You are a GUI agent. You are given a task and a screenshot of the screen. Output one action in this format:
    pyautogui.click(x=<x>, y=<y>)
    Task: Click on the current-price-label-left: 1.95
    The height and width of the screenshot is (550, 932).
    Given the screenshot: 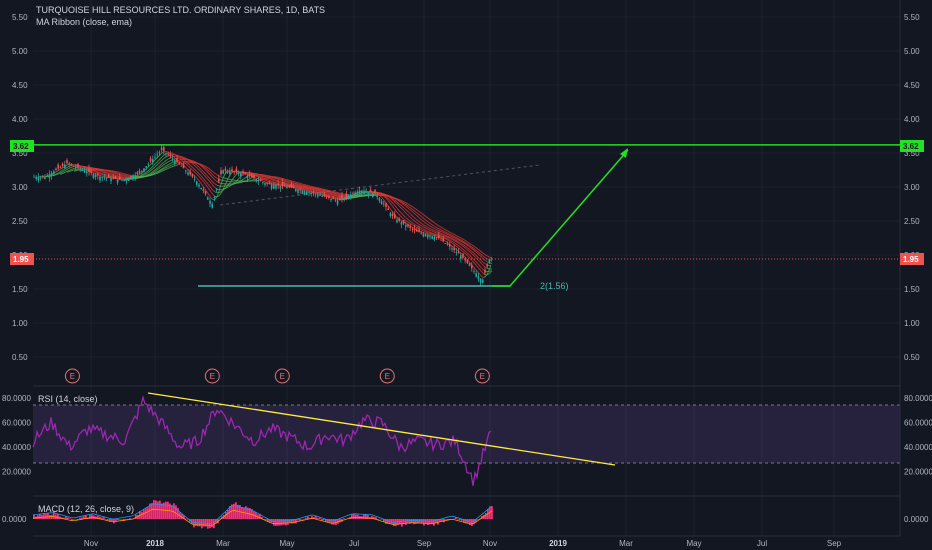 What is the action you would take?
    pyautogui.click(x=21, y=259)
    